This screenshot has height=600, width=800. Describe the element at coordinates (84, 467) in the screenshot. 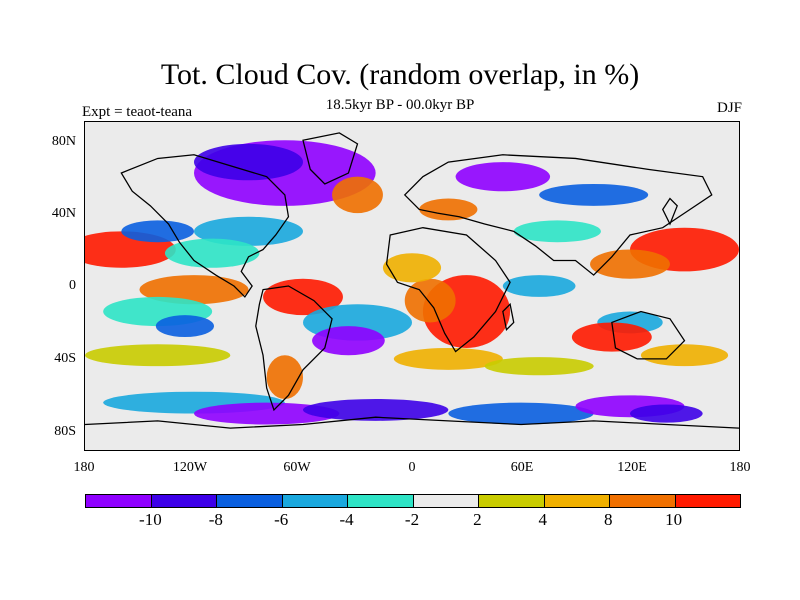

I see `lon-label-180-west: 180` at that location.